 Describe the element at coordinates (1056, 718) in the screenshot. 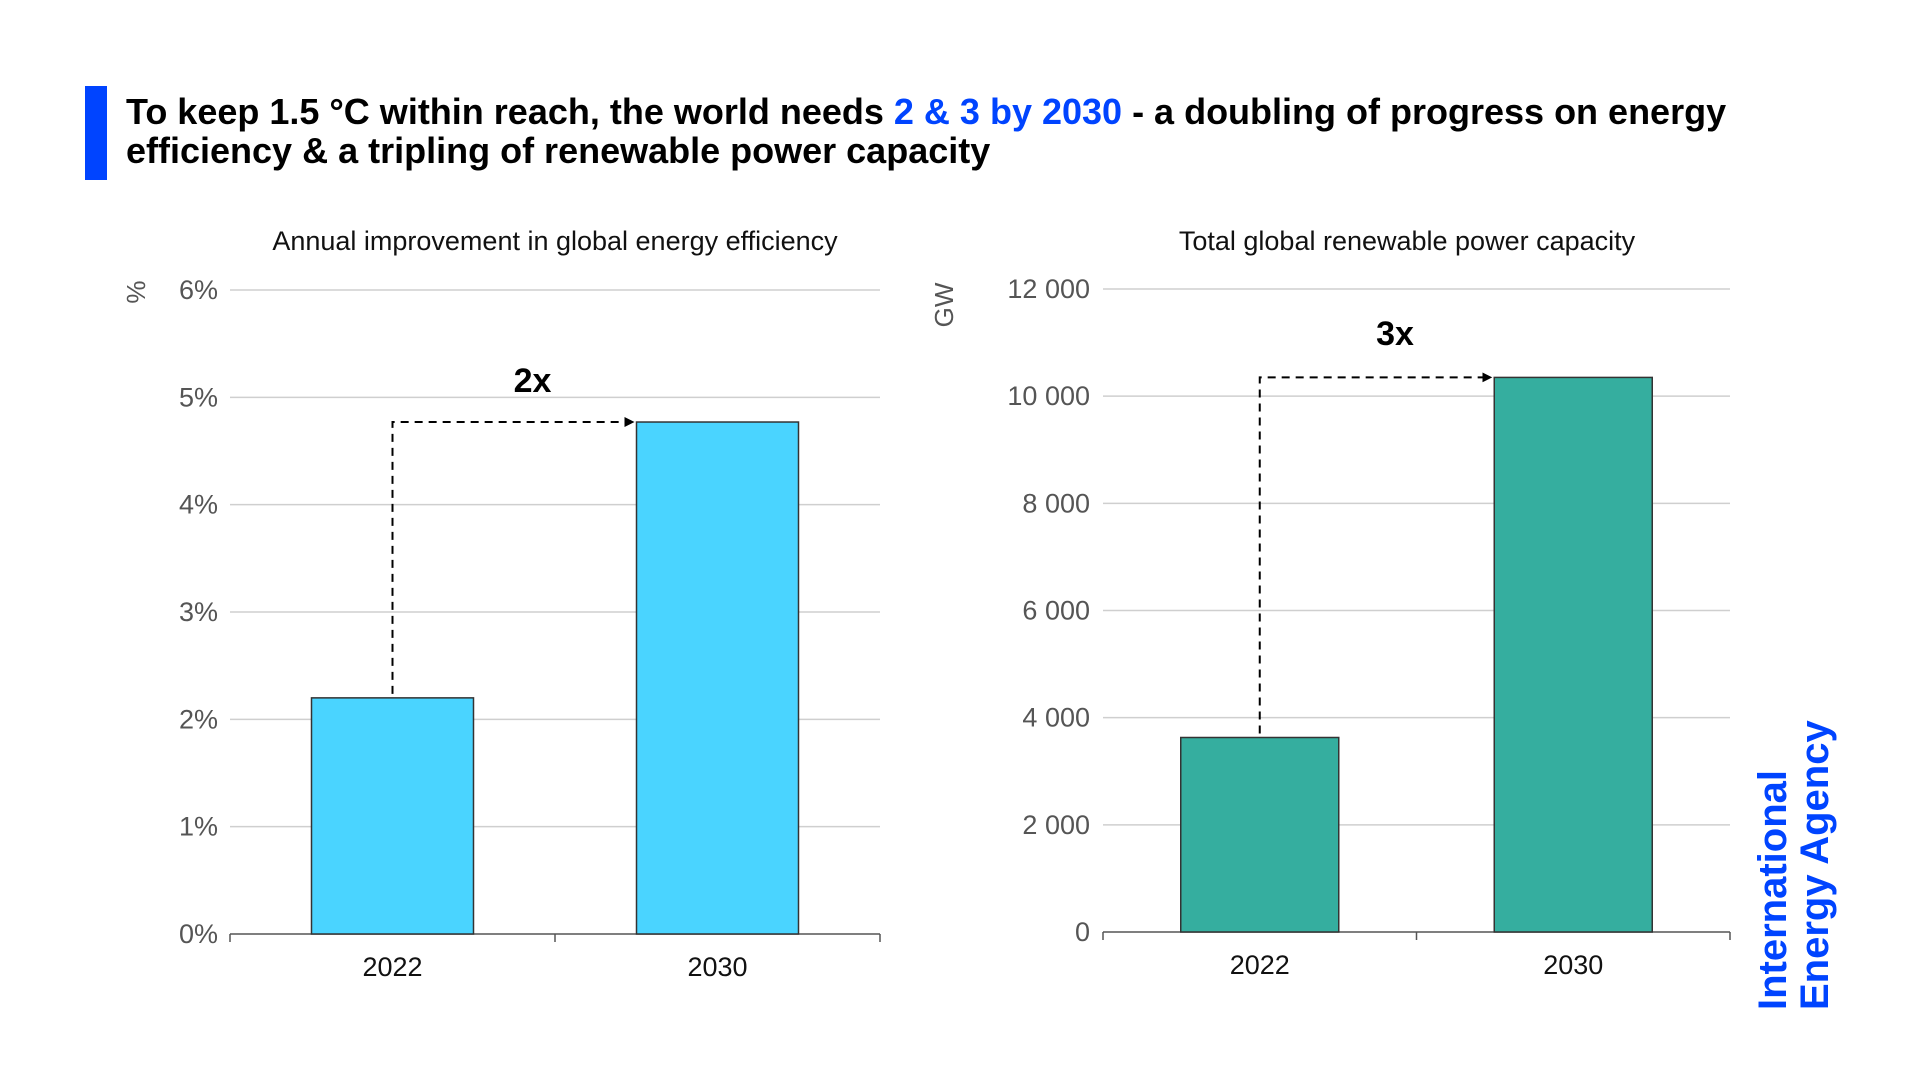

I see `y-tick-label: 4 000` at that location.